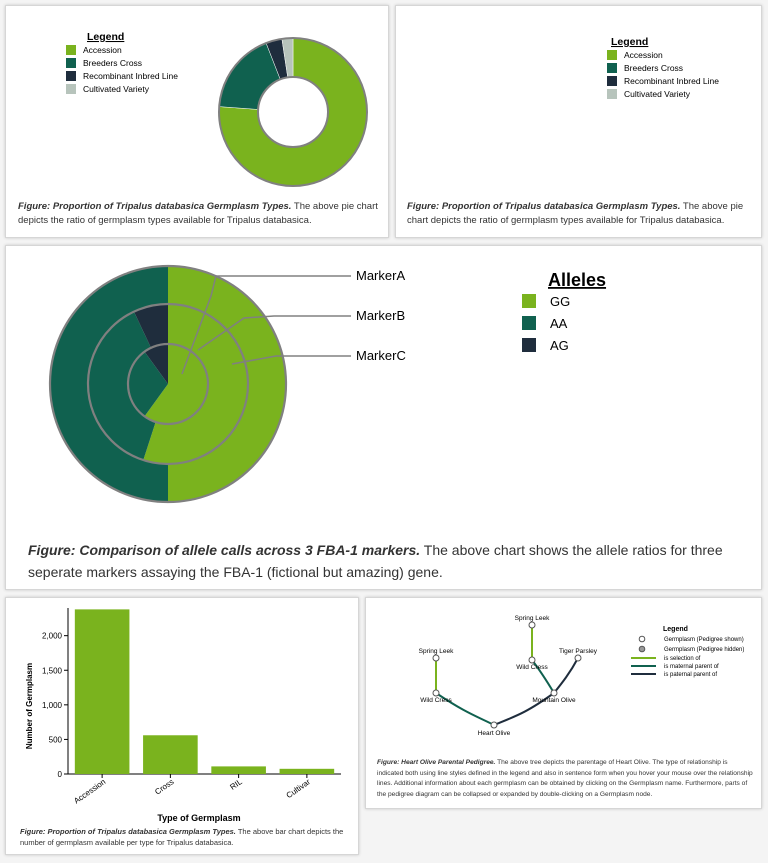  Describe the element at coordinates (130, 76) in the screenshot. I see `donut-legend-label-2: Recombinant Inbred Line` at that location.